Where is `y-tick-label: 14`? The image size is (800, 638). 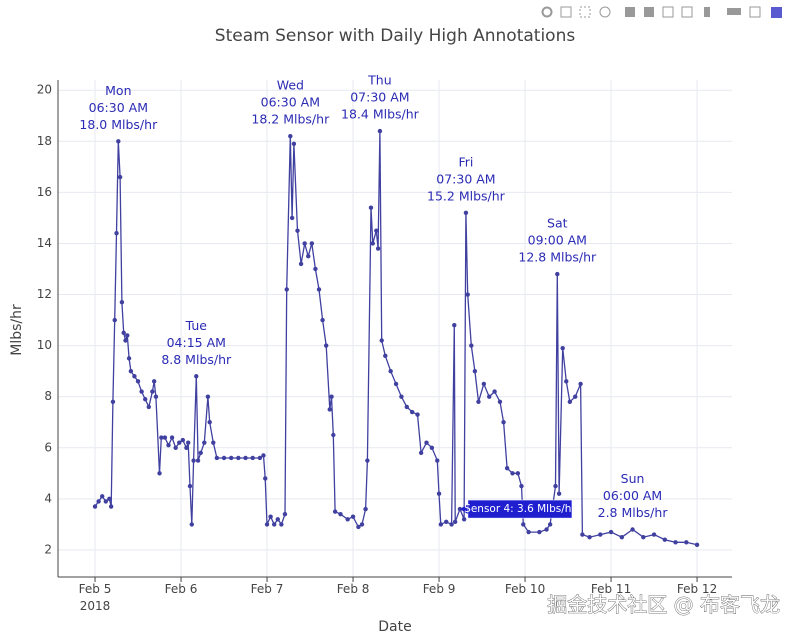 y-tick-label: 14 is located at coordinates (44, 243).